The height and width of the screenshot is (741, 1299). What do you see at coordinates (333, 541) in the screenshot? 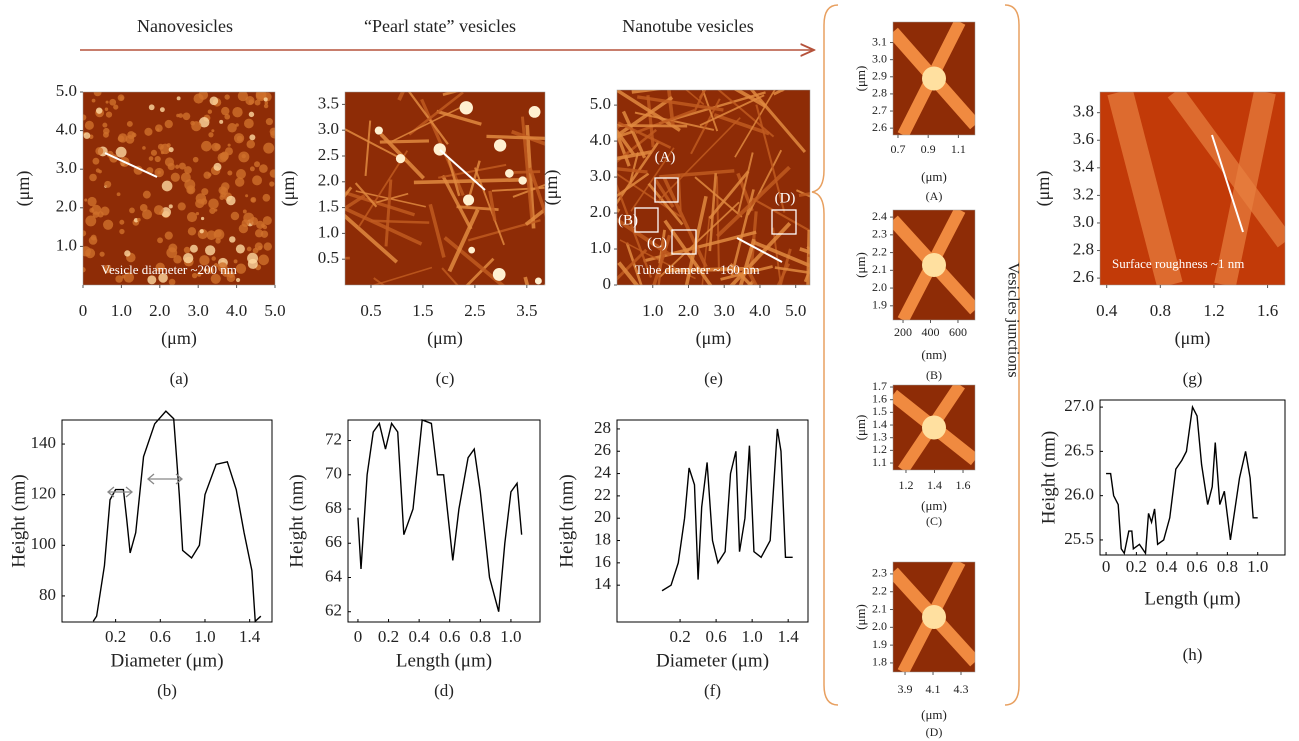
I see `y-tick-label: 66` at bounding box center [333, 541].